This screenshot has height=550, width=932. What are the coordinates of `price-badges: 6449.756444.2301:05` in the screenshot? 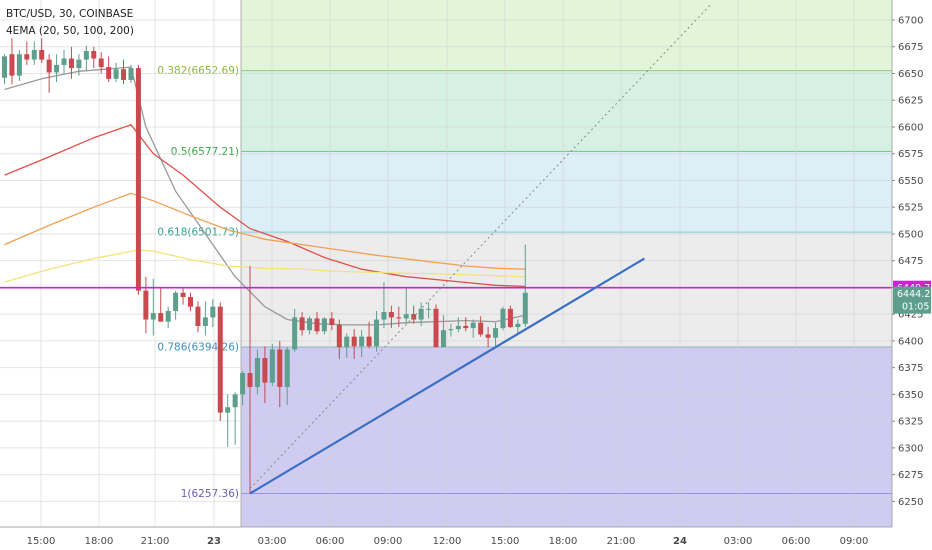 It's located at (912, 297).